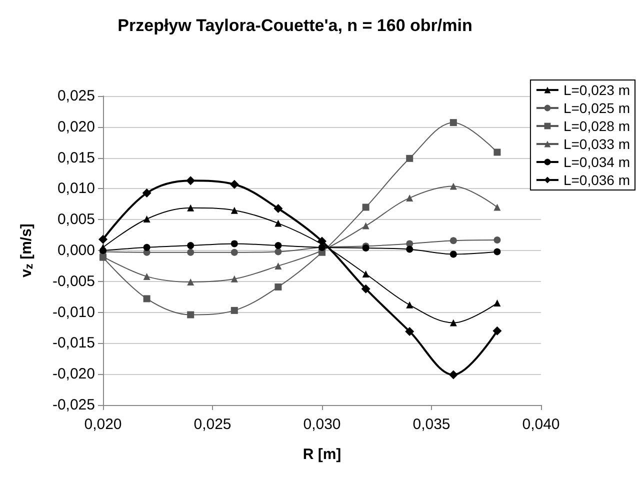  I want to click on y-tick-label: -0,025, so click(73, 405).